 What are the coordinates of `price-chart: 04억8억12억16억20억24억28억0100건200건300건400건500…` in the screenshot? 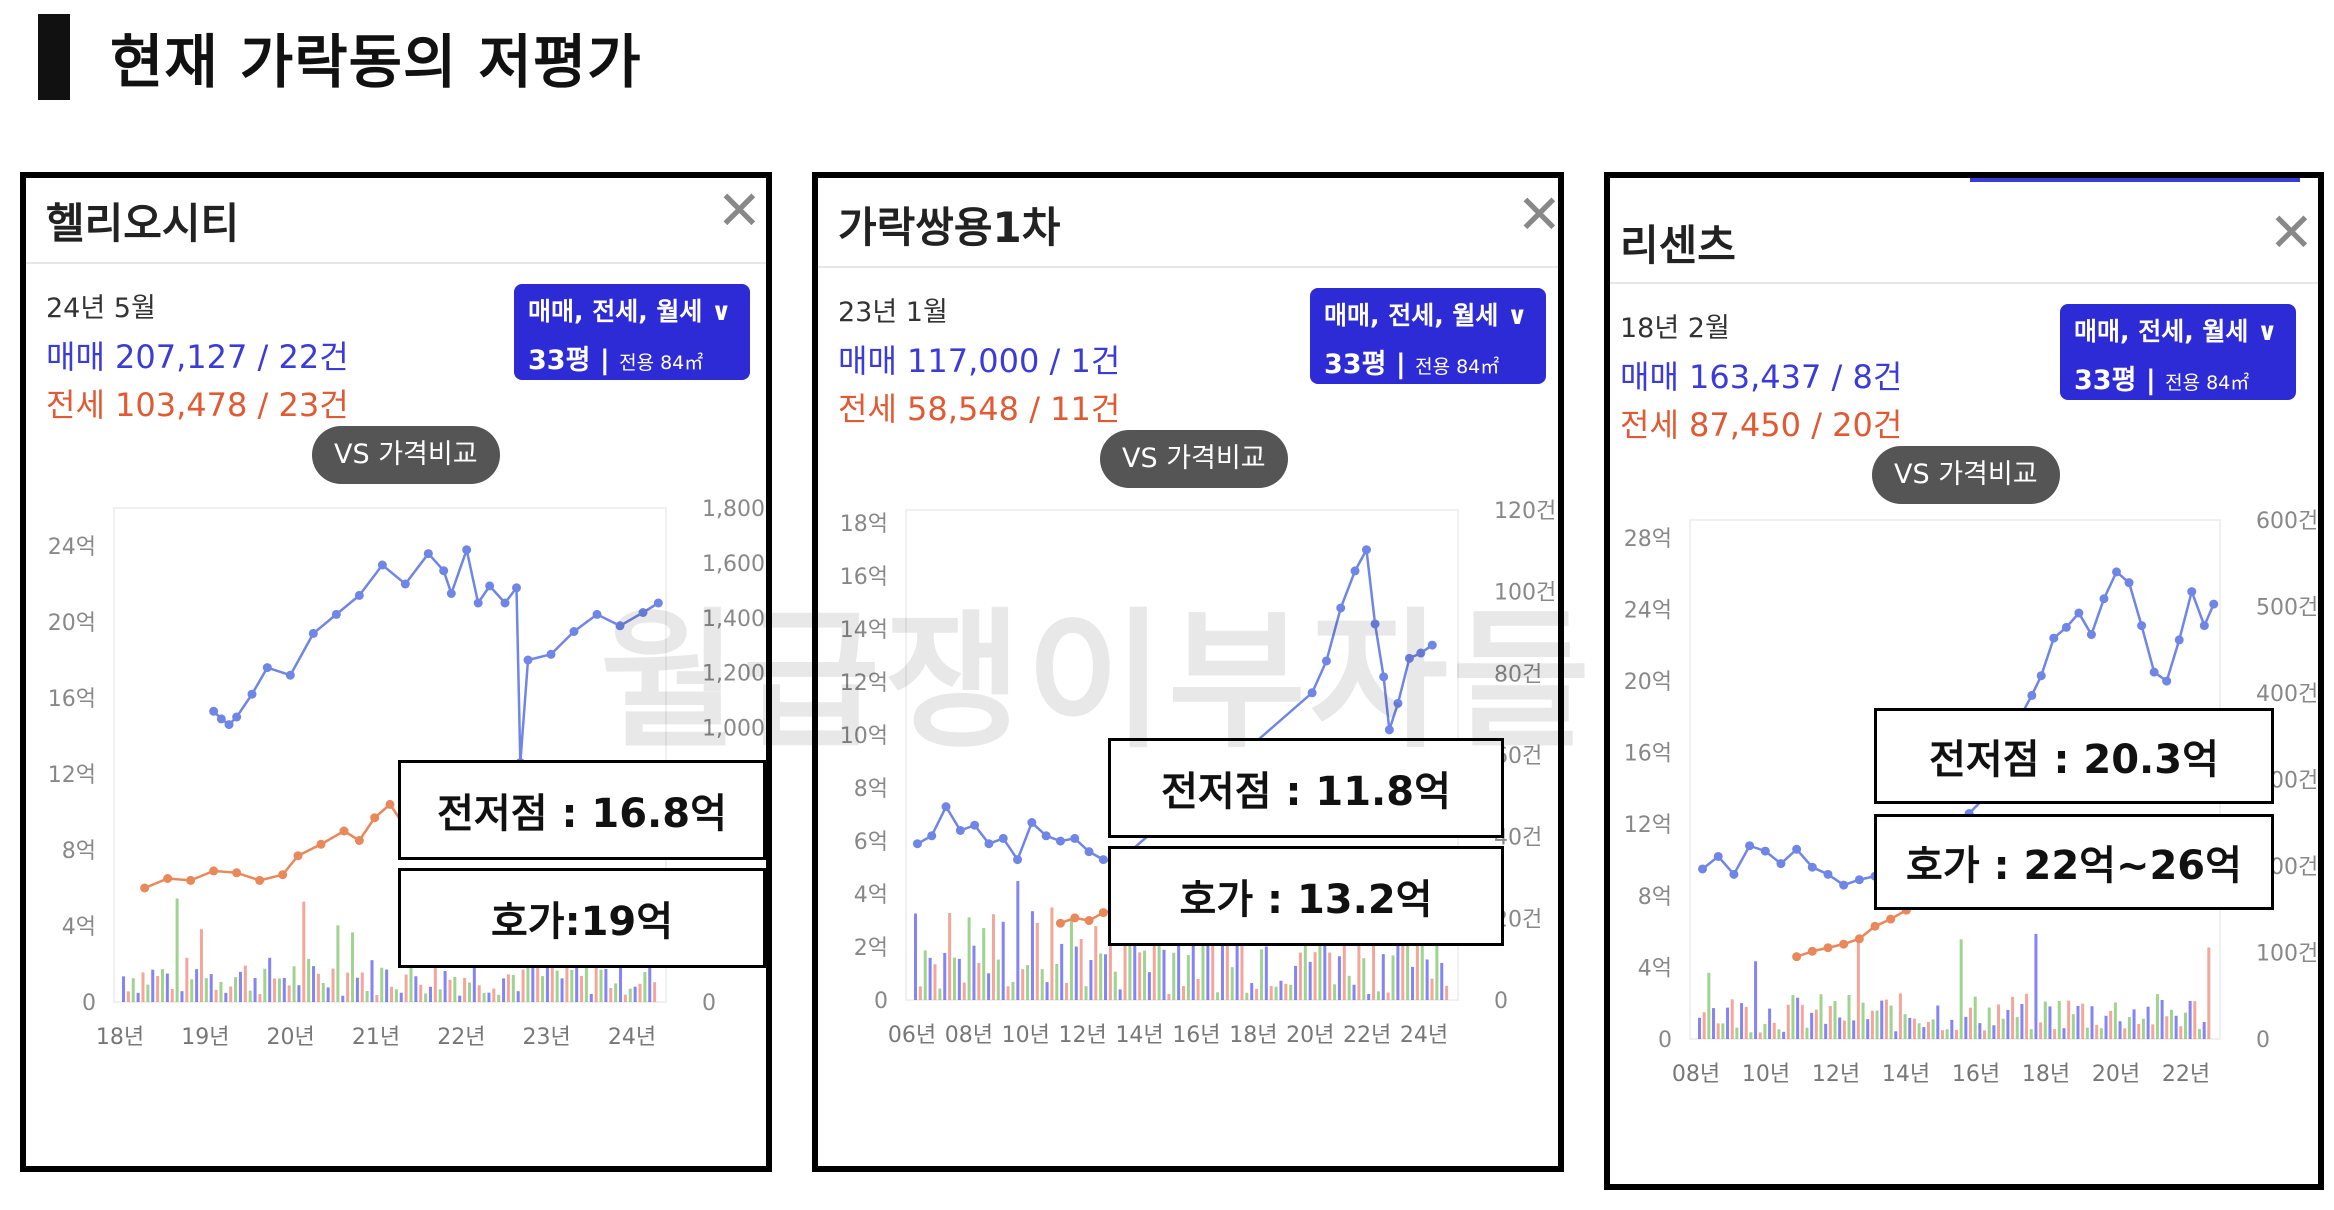 It's located at (1971, 798).